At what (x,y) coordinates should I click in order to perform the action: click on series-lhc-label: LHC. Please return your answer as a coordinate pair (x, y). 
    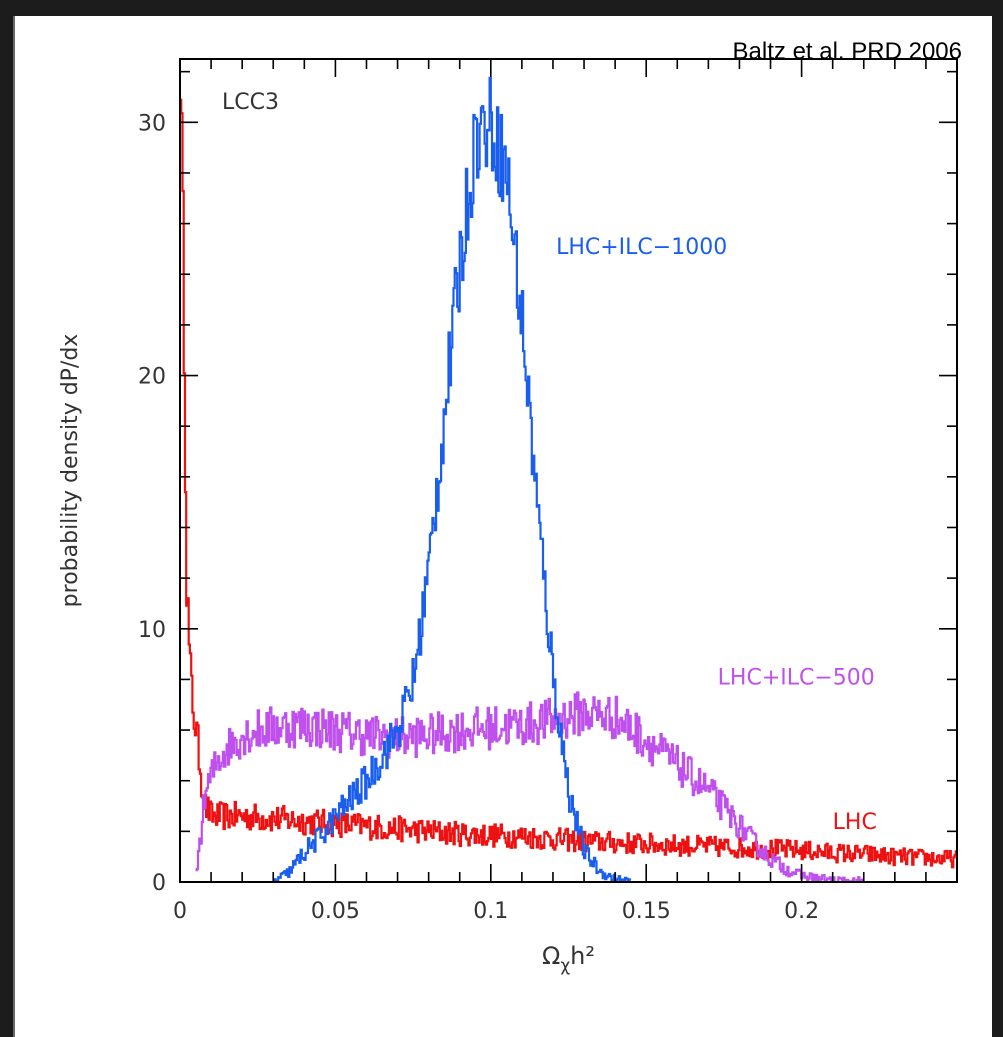
    Looking at the image, I should click on (855, 822).